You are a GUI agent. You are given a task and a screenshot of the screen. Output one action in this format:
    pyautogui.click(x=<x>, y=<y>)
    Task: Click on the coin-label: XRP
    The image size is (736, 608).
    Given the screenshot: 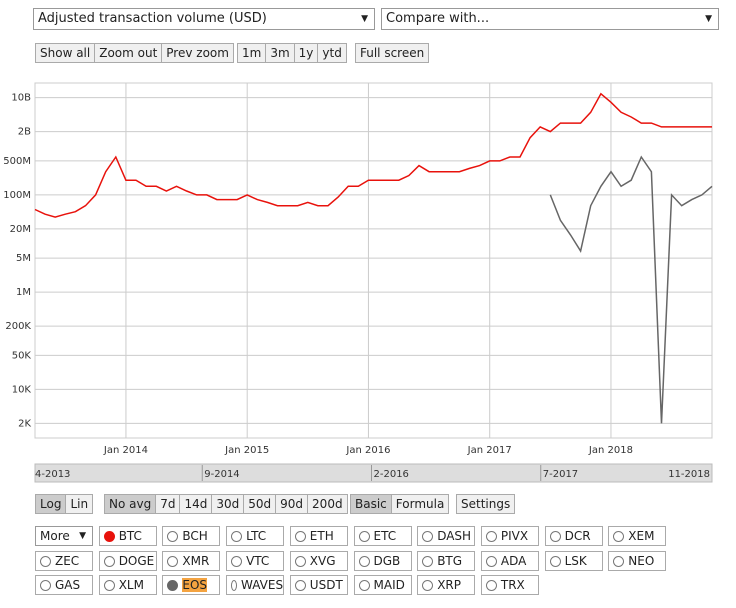 What is the action you would take?
    pyautogui.click(x=449, y=585)
    